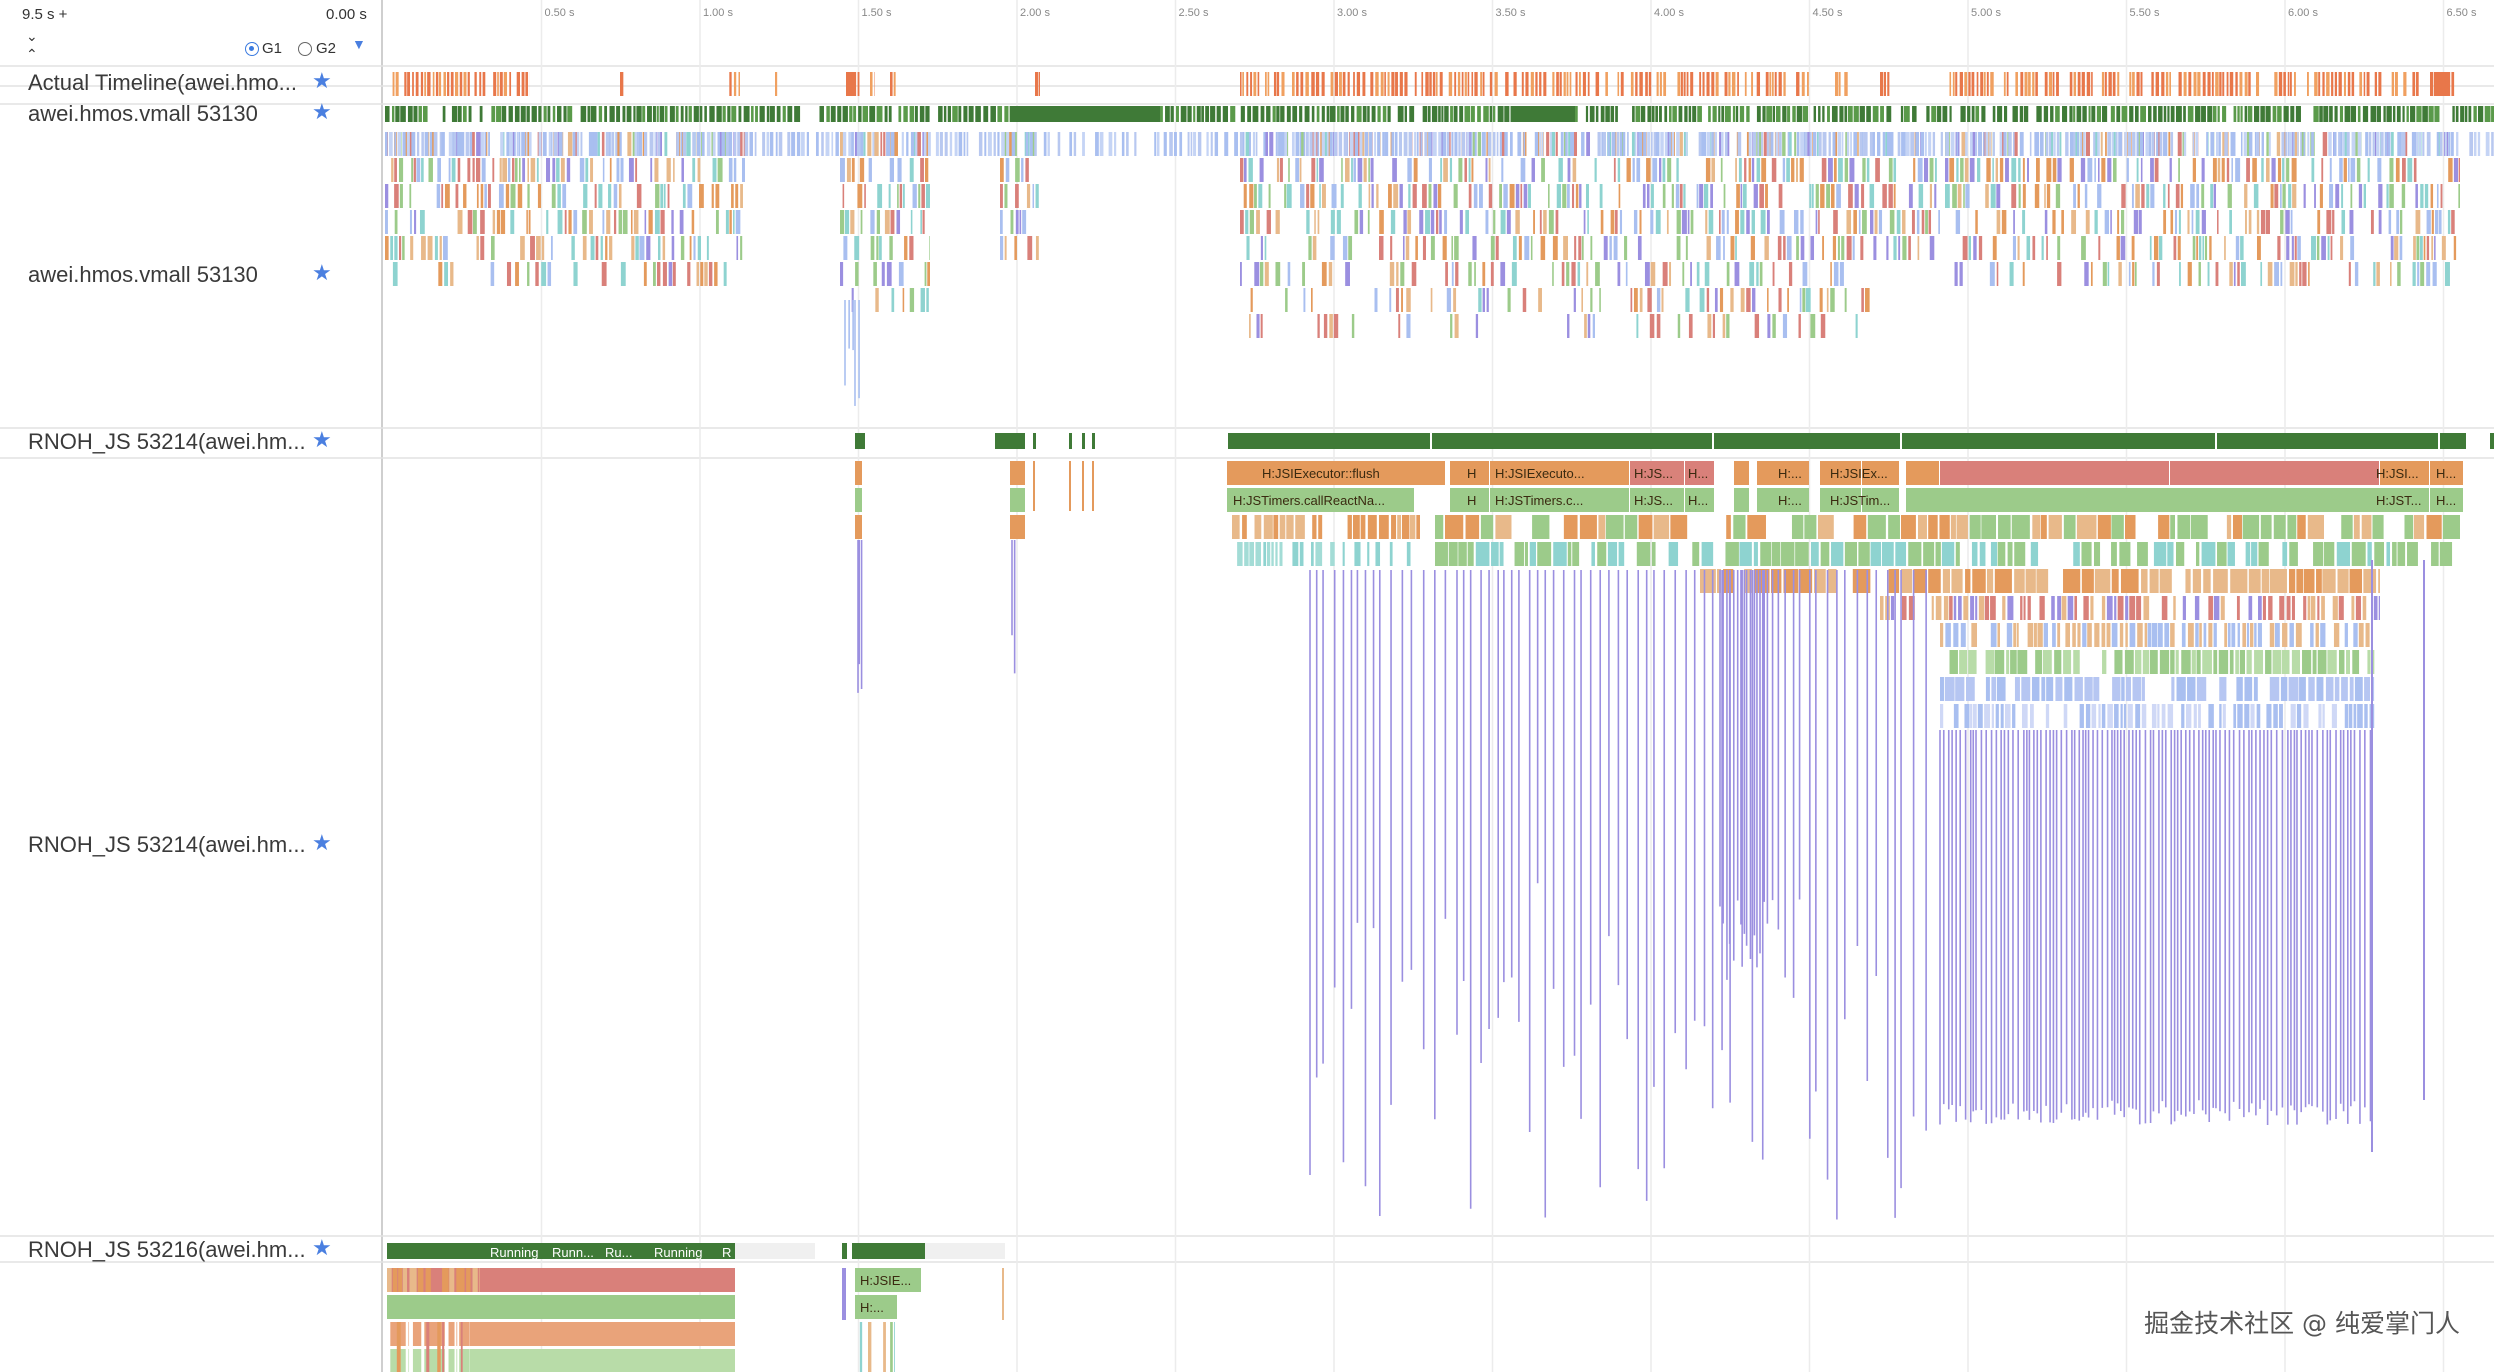 This screenshot has height=1372, width=2494. What do you see at coordinates (1431, 441) in the screenshot?
I see `state-gap` at bounding box center [1431, 441].